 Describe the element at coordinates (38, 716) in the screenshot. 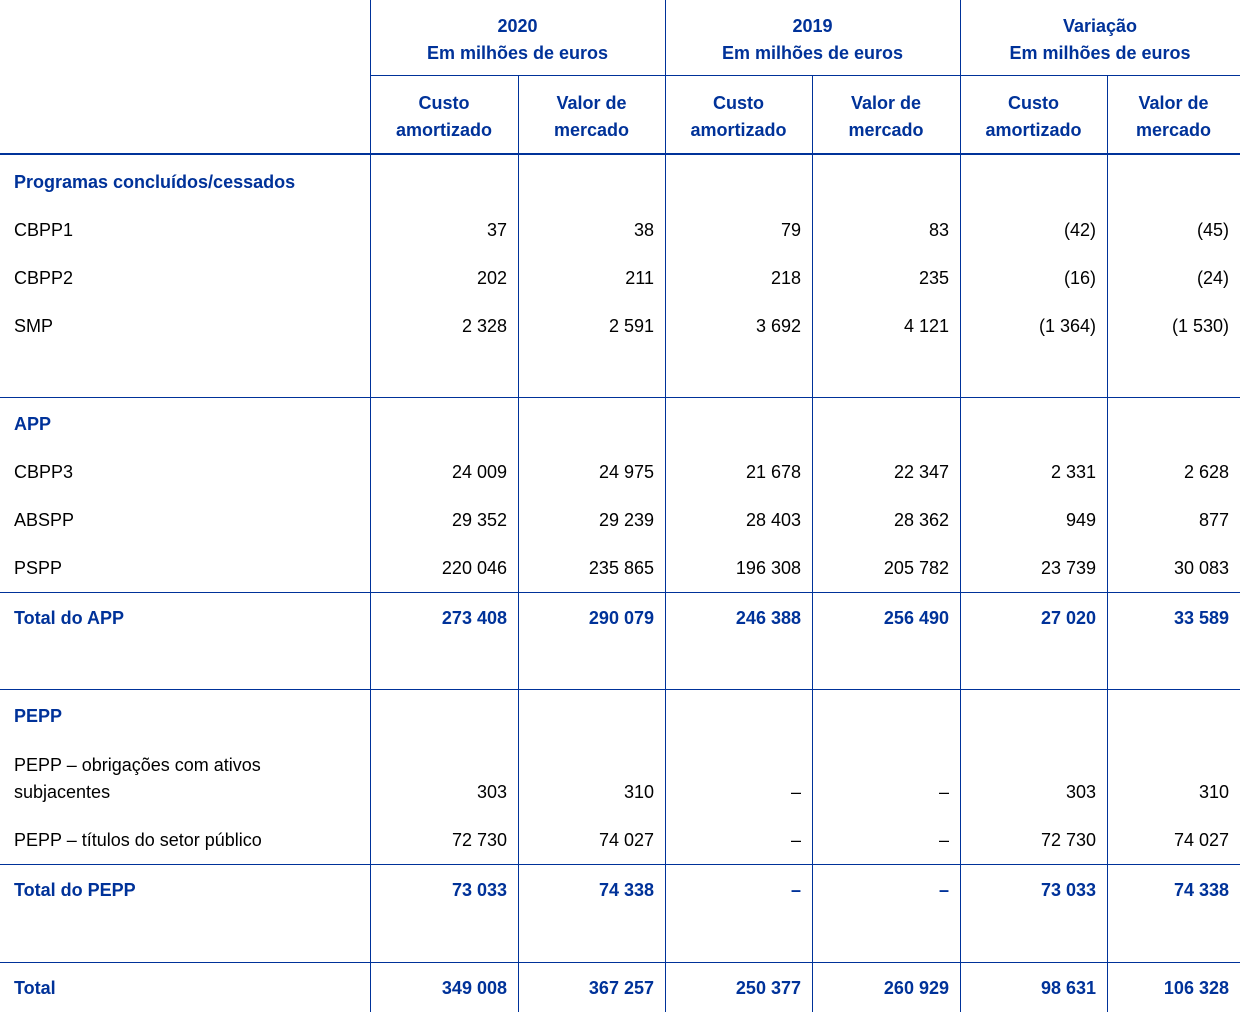

I see `section-label: PEPP` at that location.